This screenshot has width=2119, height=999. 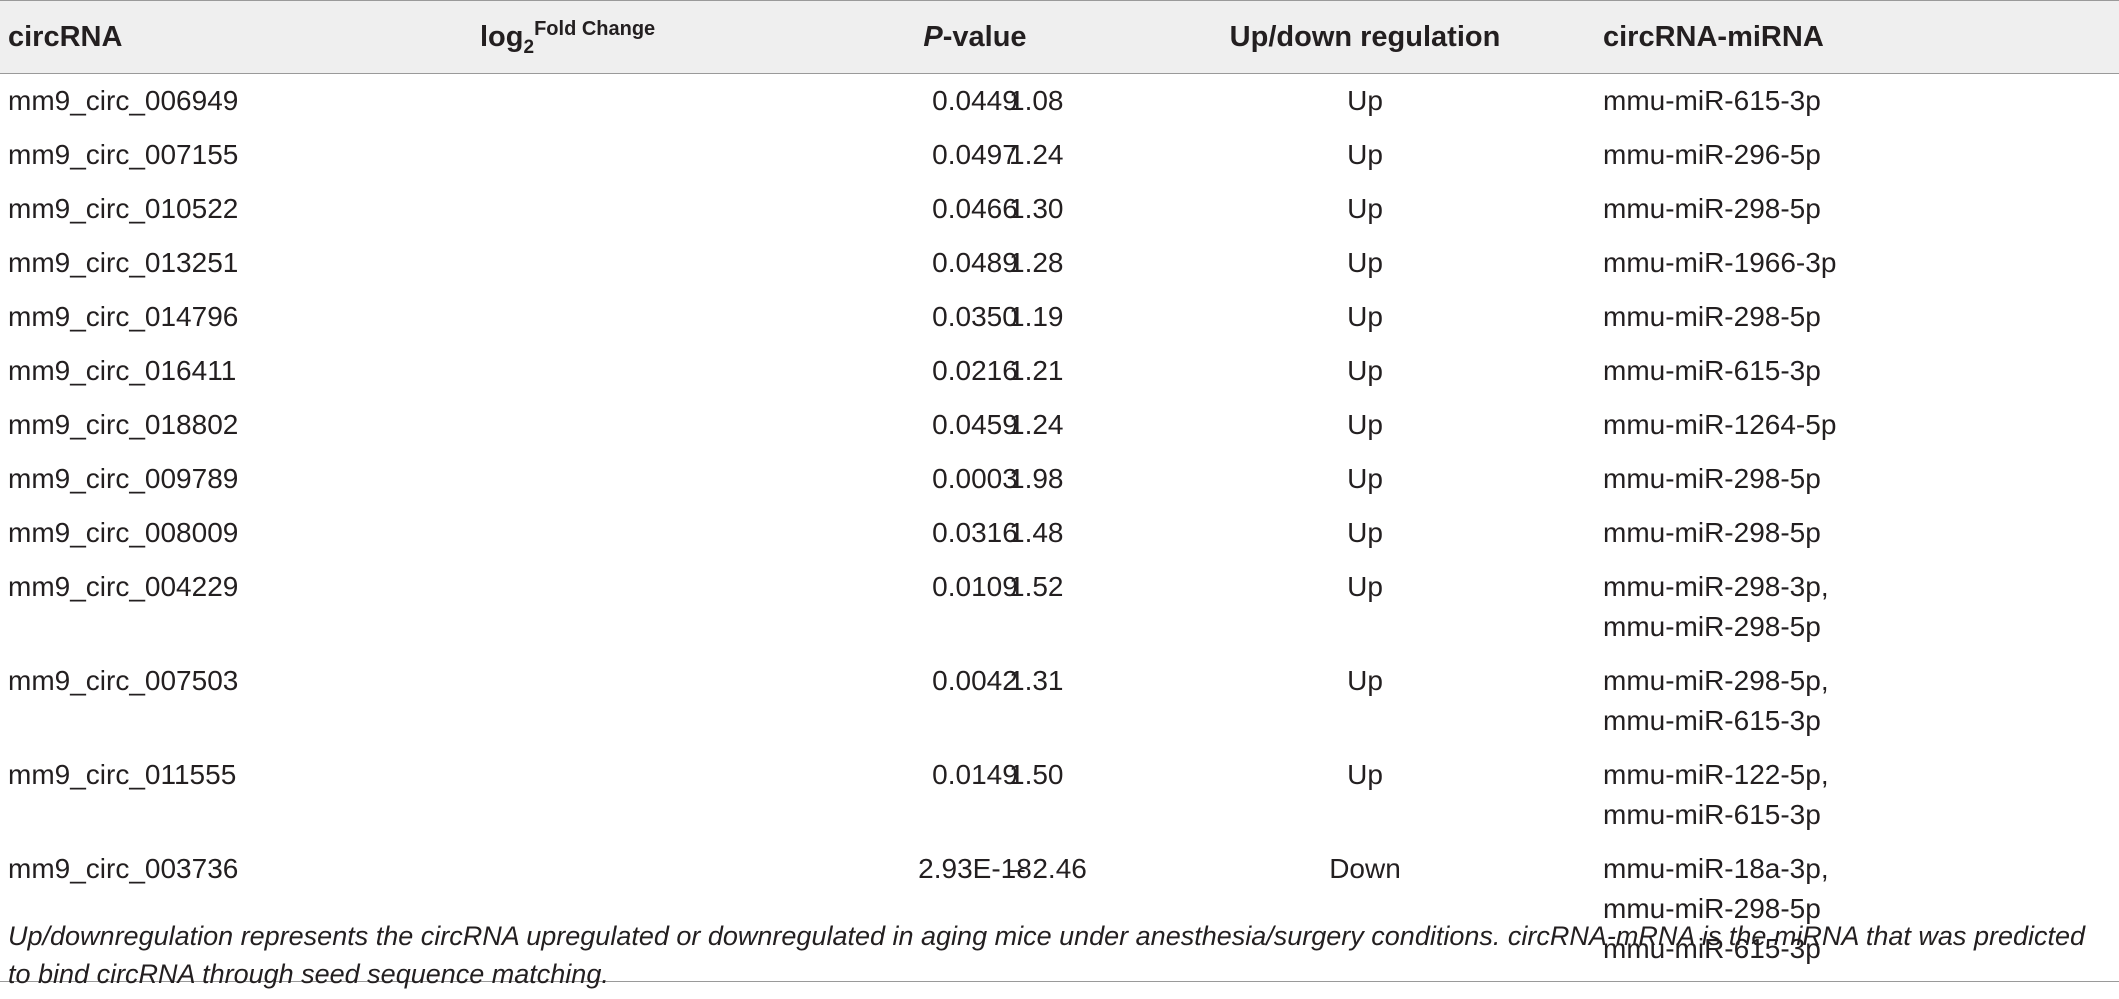 What do you see at coordinates (123, 586) in the screenshot?
I see `cell-circrna: mm9_circ_004229` at bounding box center [123, 586].